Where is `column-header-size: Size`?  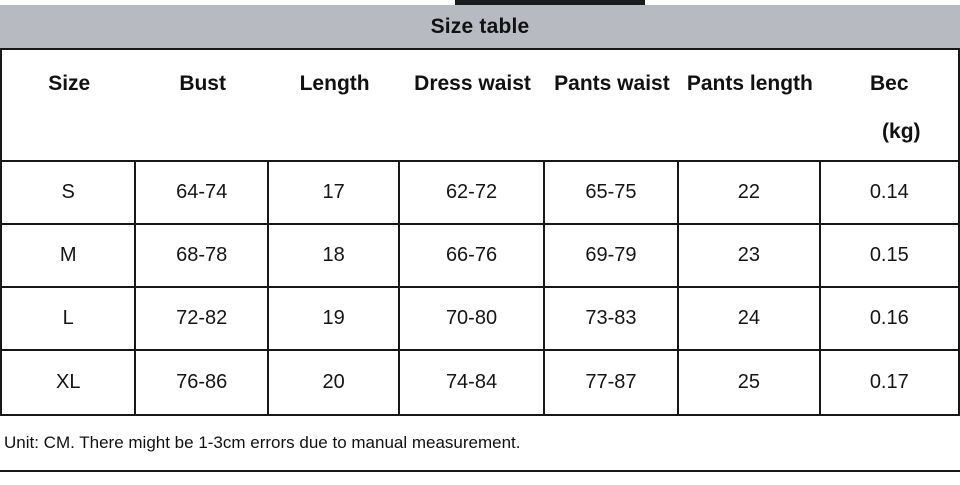
column-header-size: Size is located at coordinates (69, 83).